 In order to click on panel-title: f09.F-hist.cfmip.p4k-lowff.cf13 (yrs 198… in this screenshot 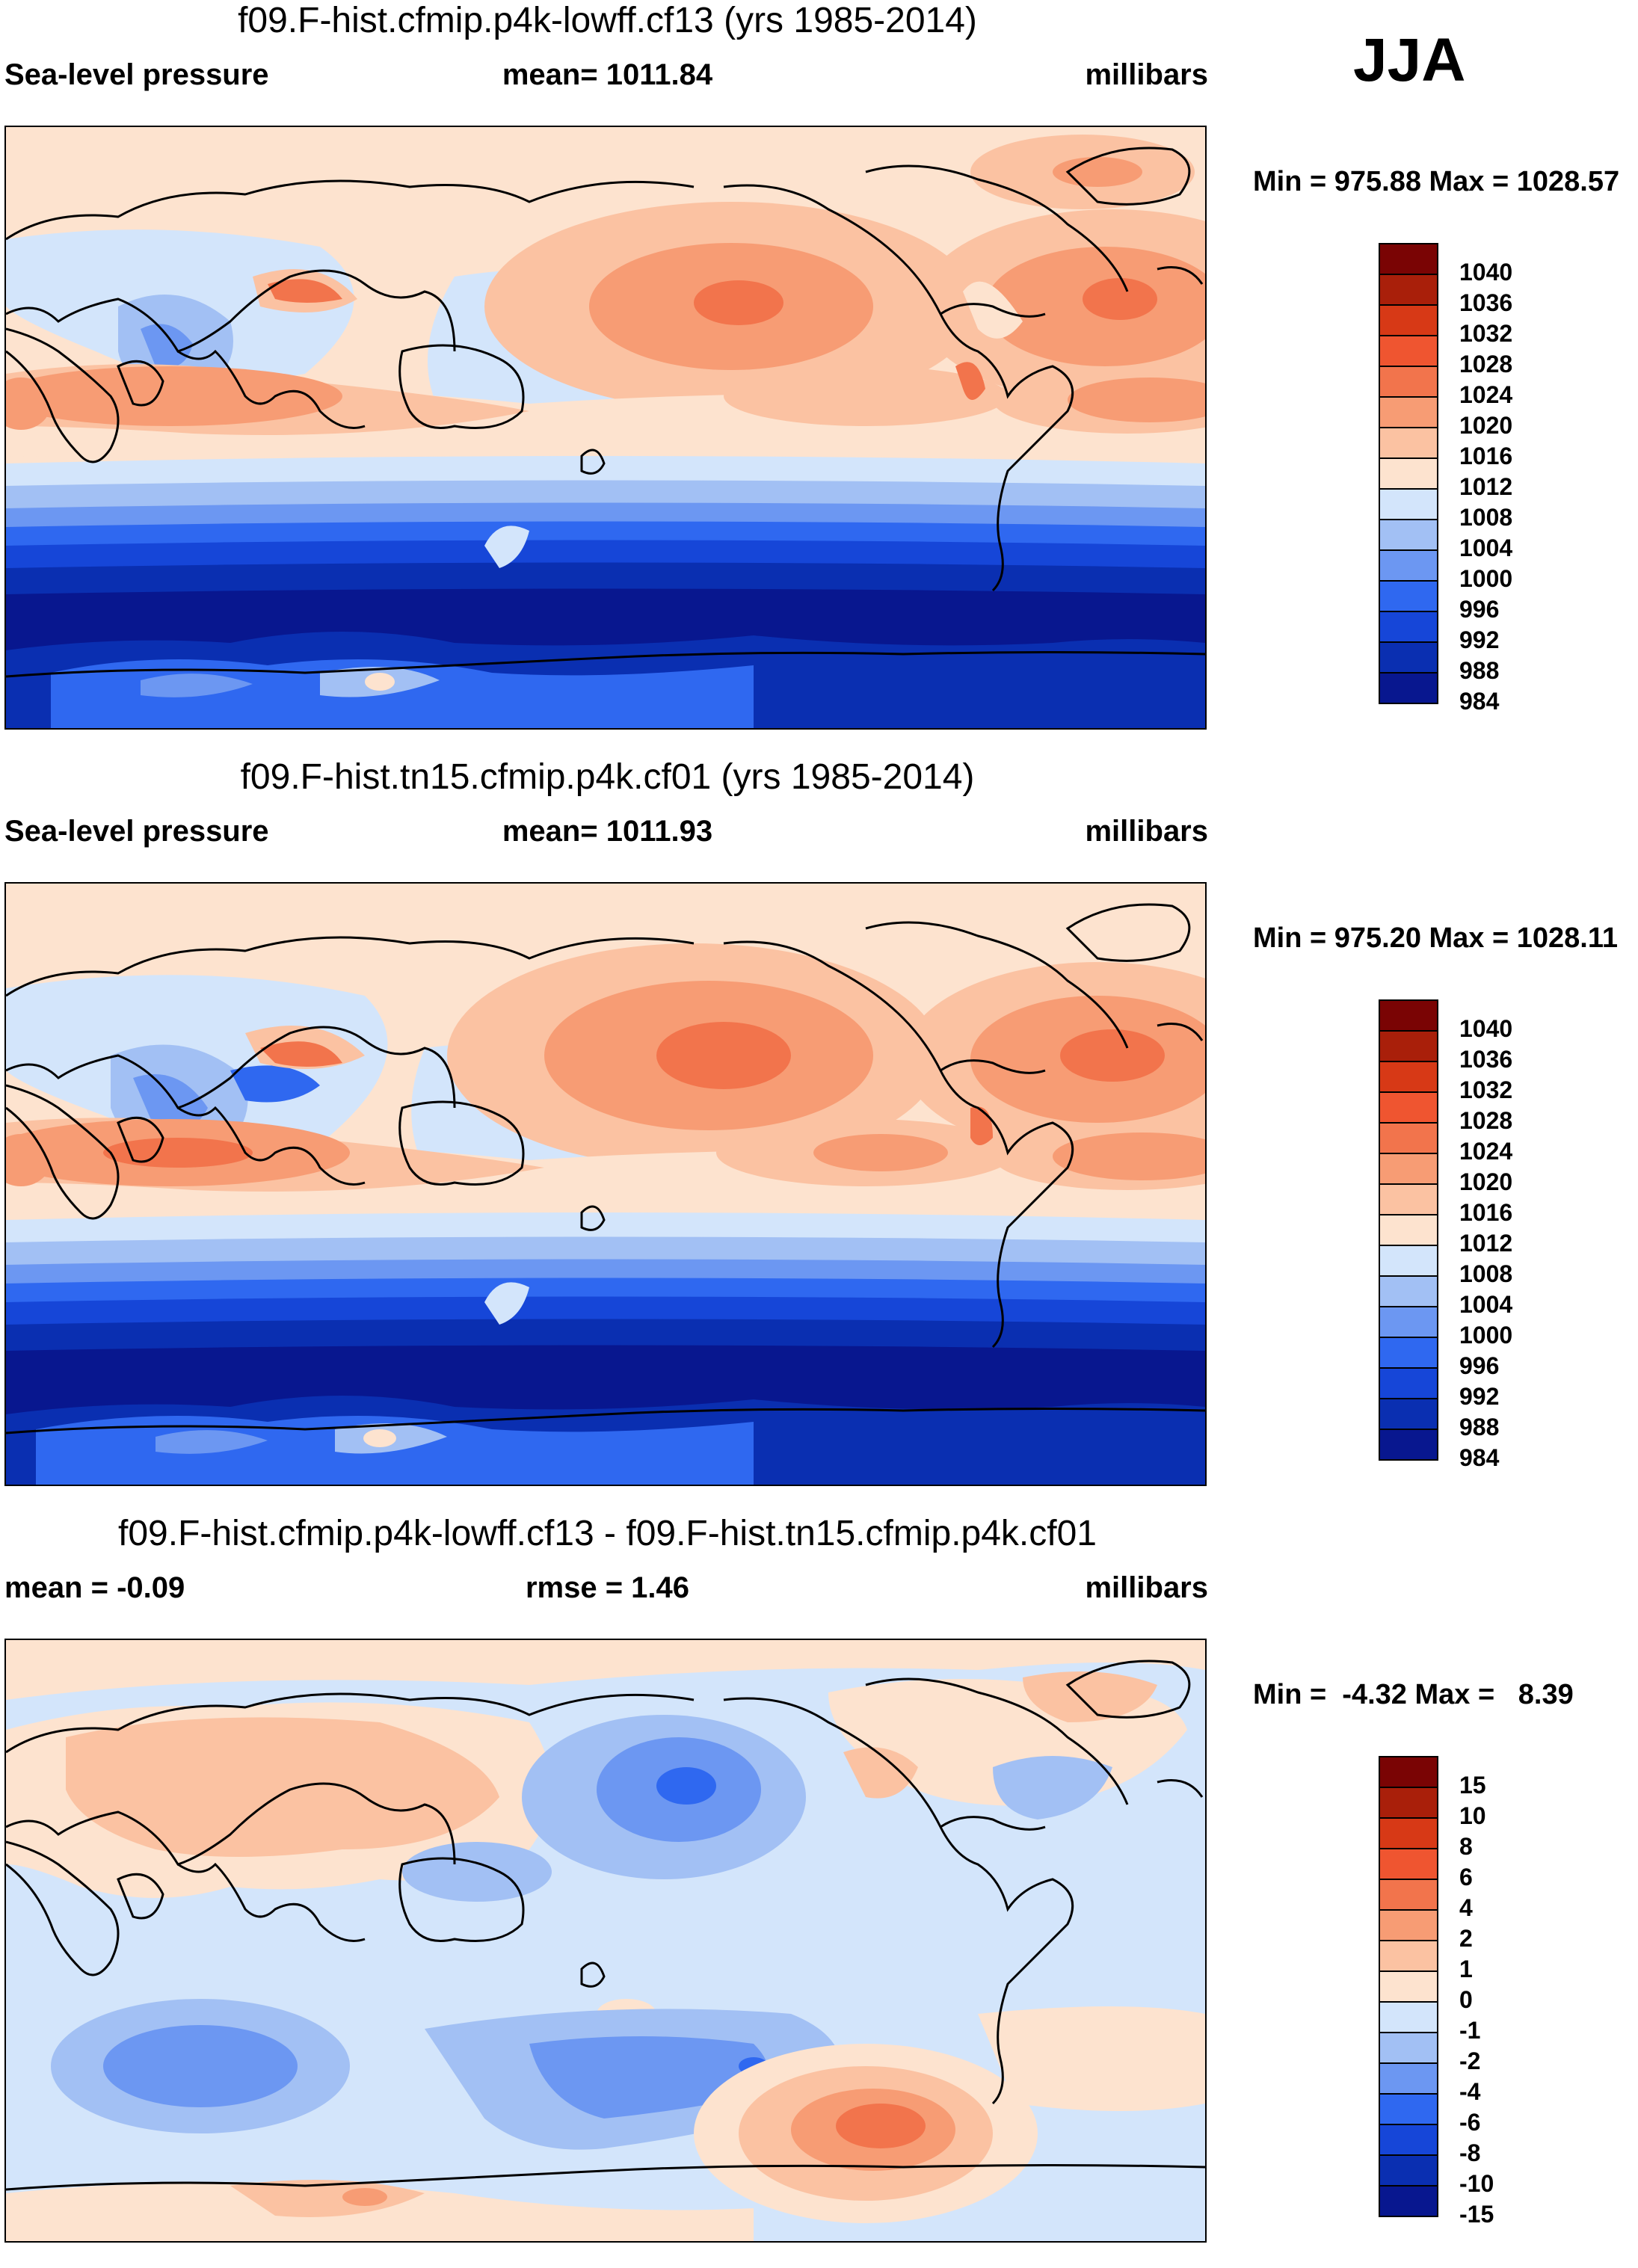, I will do `click(607, 20)`.